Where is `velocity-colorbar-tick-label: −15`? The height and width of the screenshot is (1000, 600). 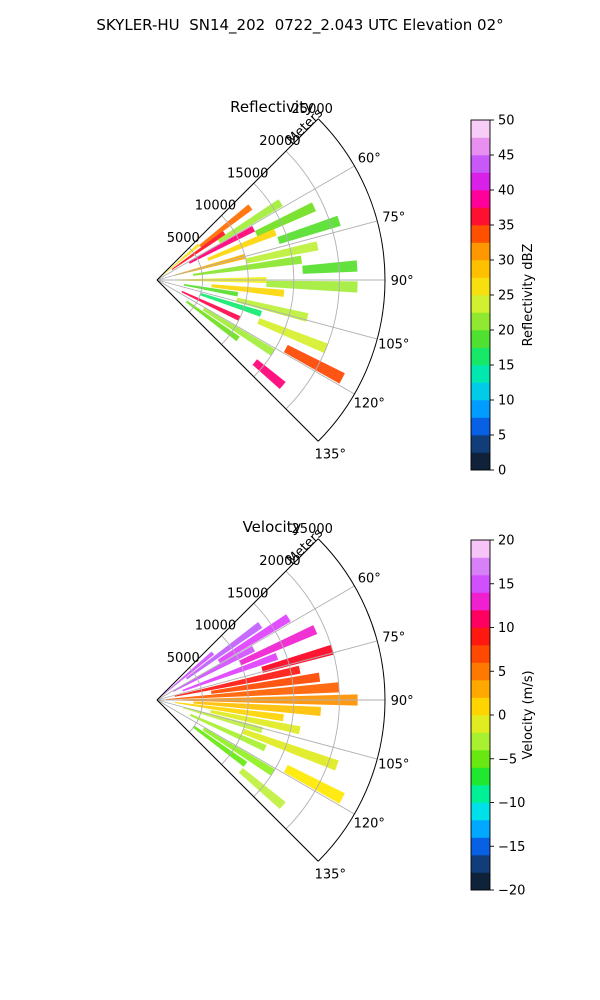
velocity-colorbar-tick-label: −15 is located at coordinates (511, 847).